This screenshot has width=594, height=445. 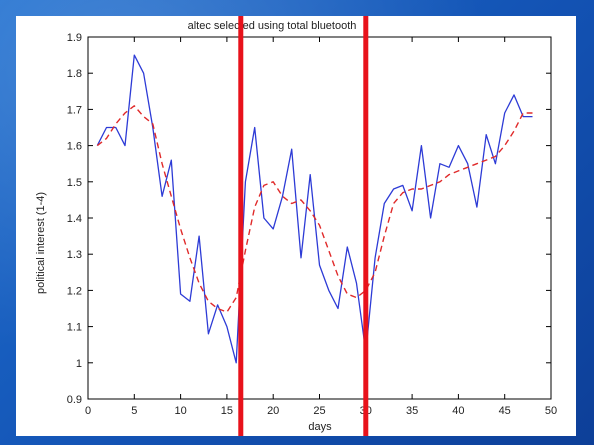 I want to click on x-tick-label: 25, so click(x=319, y=411).